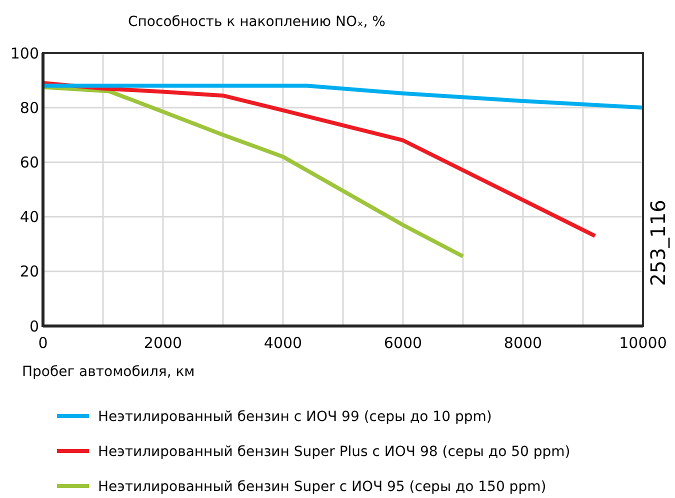 This screenshot has width=675, height=498. I want to click on y-tick-label: 100, so click(24, 53).